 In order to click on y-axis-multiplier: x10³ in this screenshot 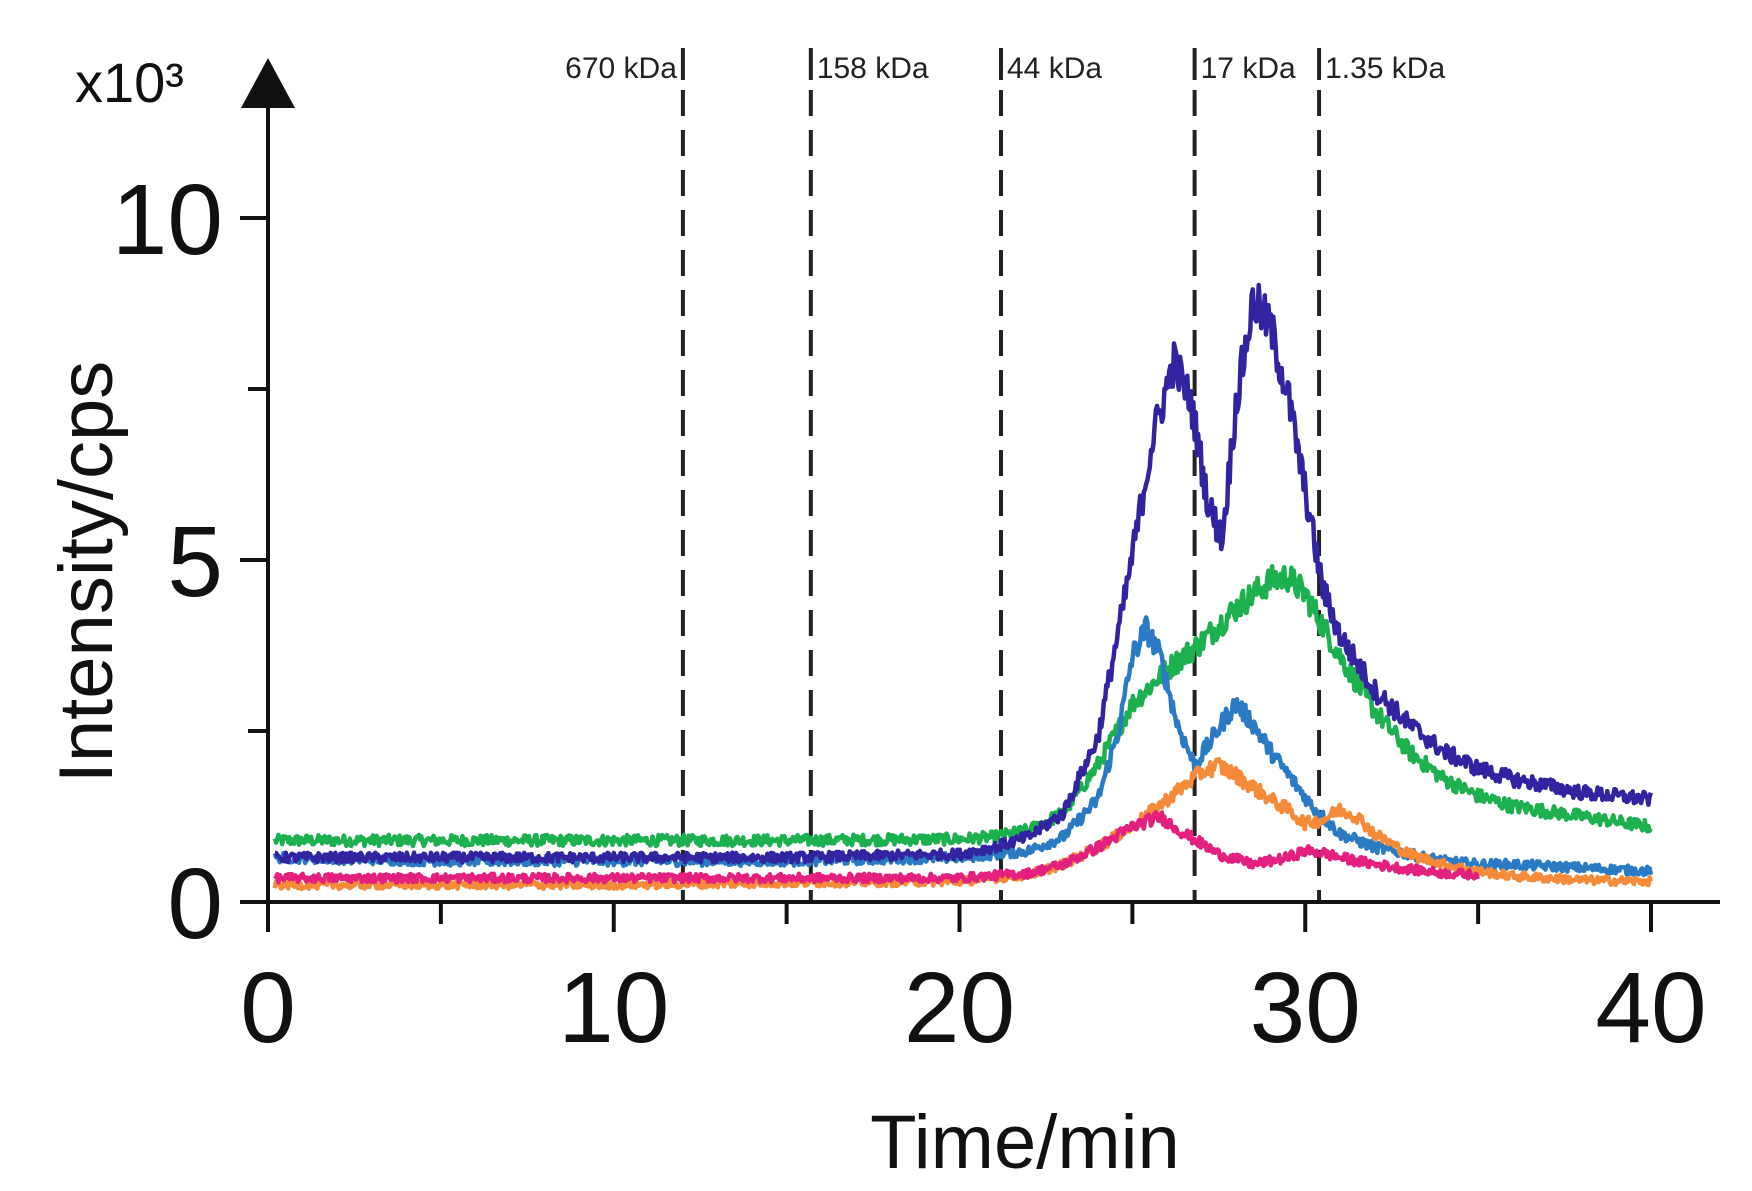, I will do `click(129, 82)`.